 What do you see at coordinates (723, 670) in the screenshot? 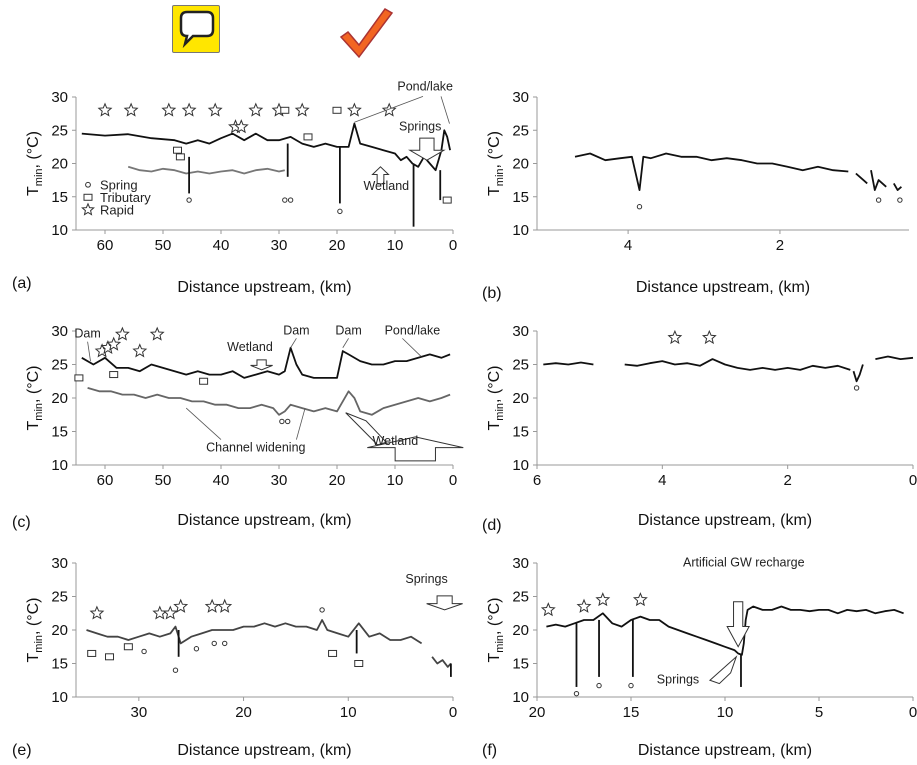
I see `springs-pointer-arrow` at bounding box center [723, 670].